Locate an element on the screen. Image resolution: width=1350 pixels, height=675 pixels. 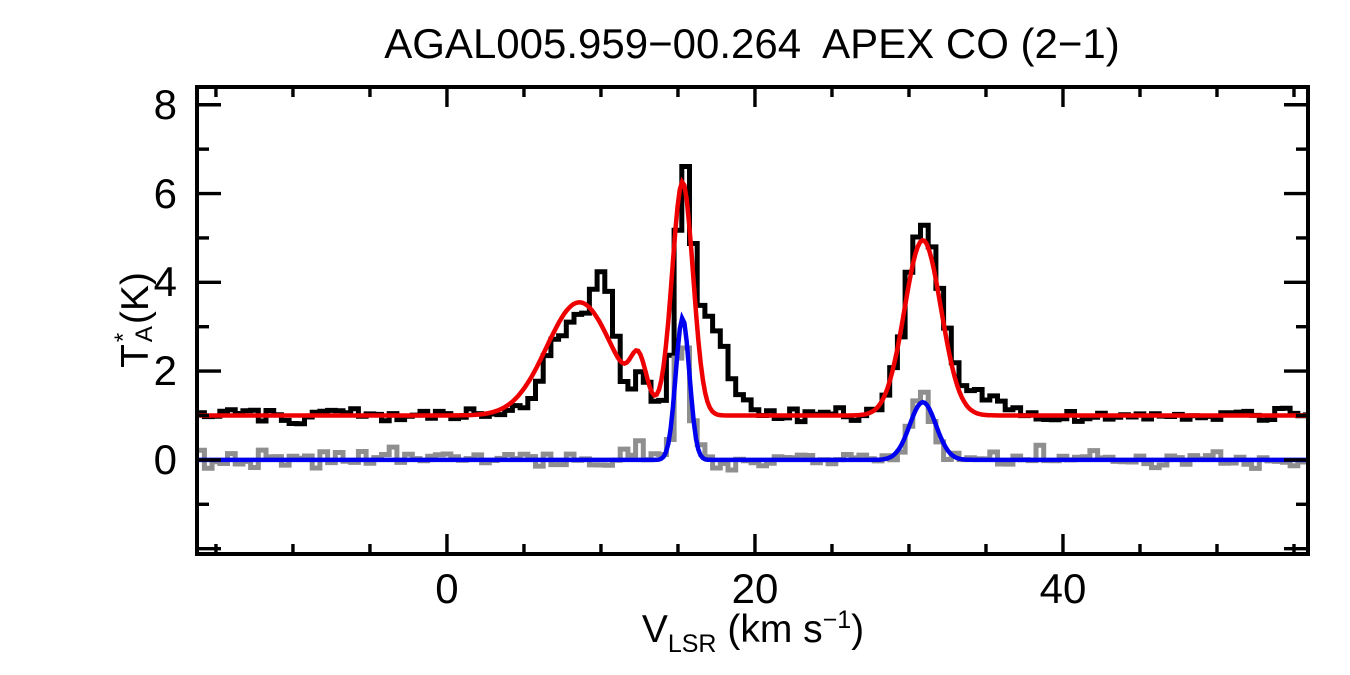
y-axis-quantity: T is located at coordinates (135, 356).